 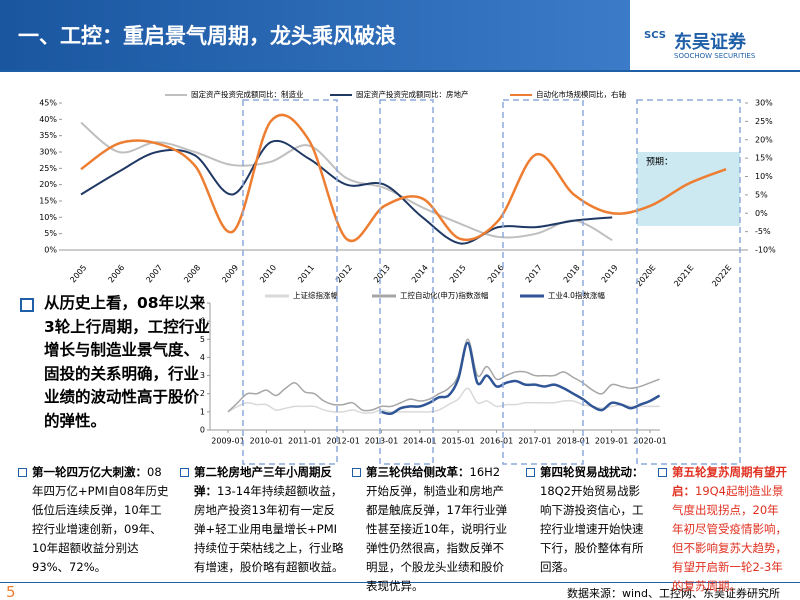 I want to click on y2-tick-label: 15%, so click(x=764, y=158).